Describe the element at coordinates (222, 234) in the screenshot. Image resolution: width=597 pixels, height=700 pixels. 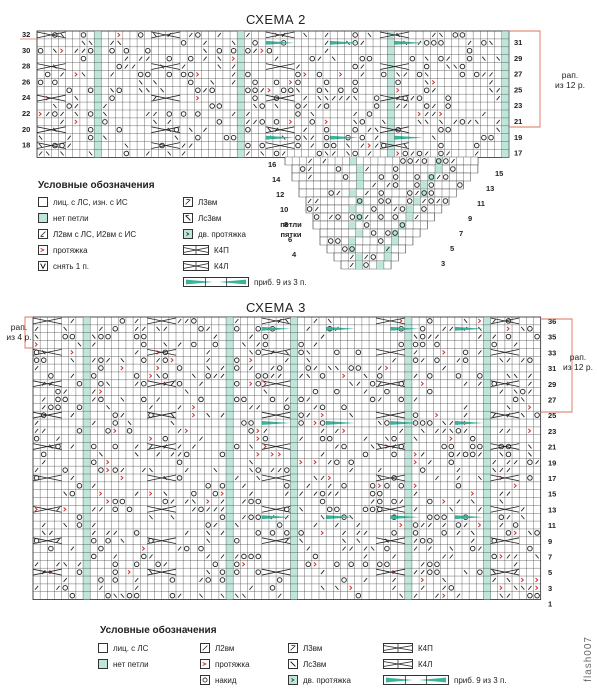
I see `legend2-dpull-label: дв. протяжка` at that location.